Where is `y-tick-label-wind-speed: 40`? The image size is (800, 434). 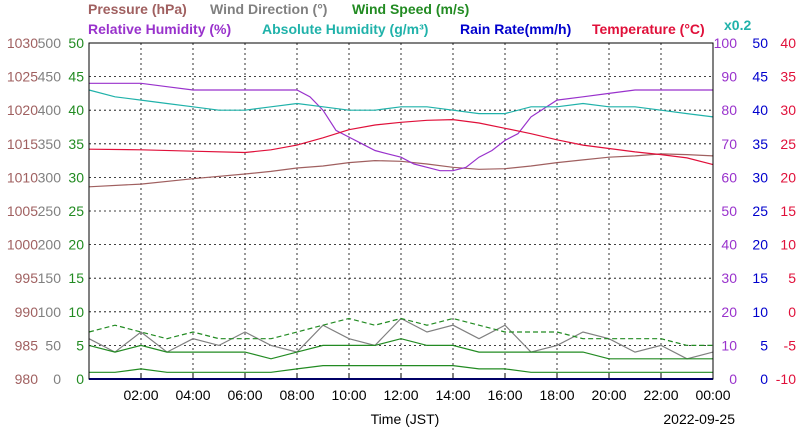
y-tick-label-wind-speed: 40 is located at coordinates (76, 110).